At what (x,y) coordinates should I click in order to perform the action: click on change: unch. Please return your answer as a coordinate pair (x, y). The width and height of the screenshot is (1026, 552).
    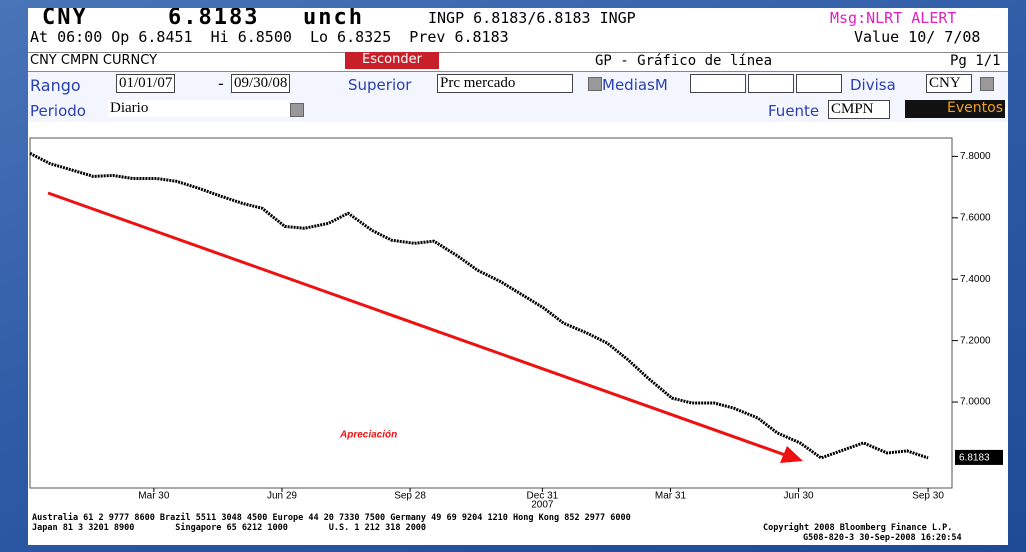
    Looking at the image, I should click on (333, 19).